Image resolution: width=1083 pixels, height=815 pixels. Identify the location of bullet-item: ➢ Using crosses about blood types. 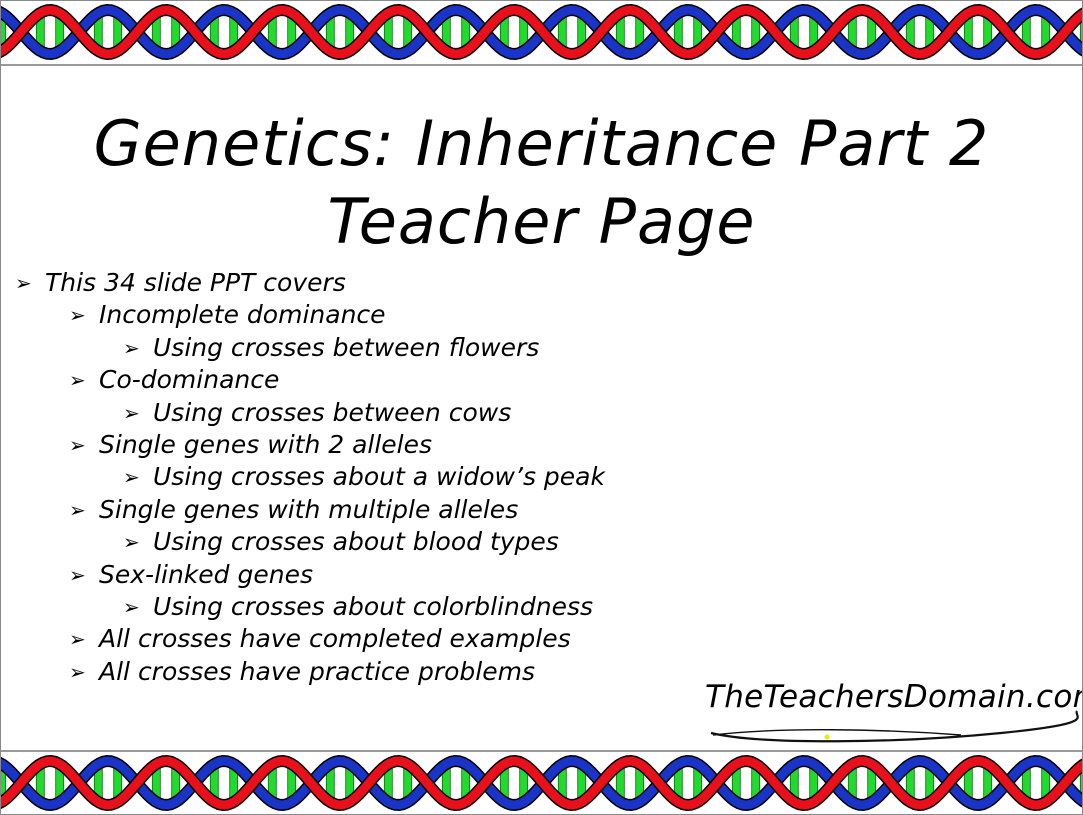
(365, 542).